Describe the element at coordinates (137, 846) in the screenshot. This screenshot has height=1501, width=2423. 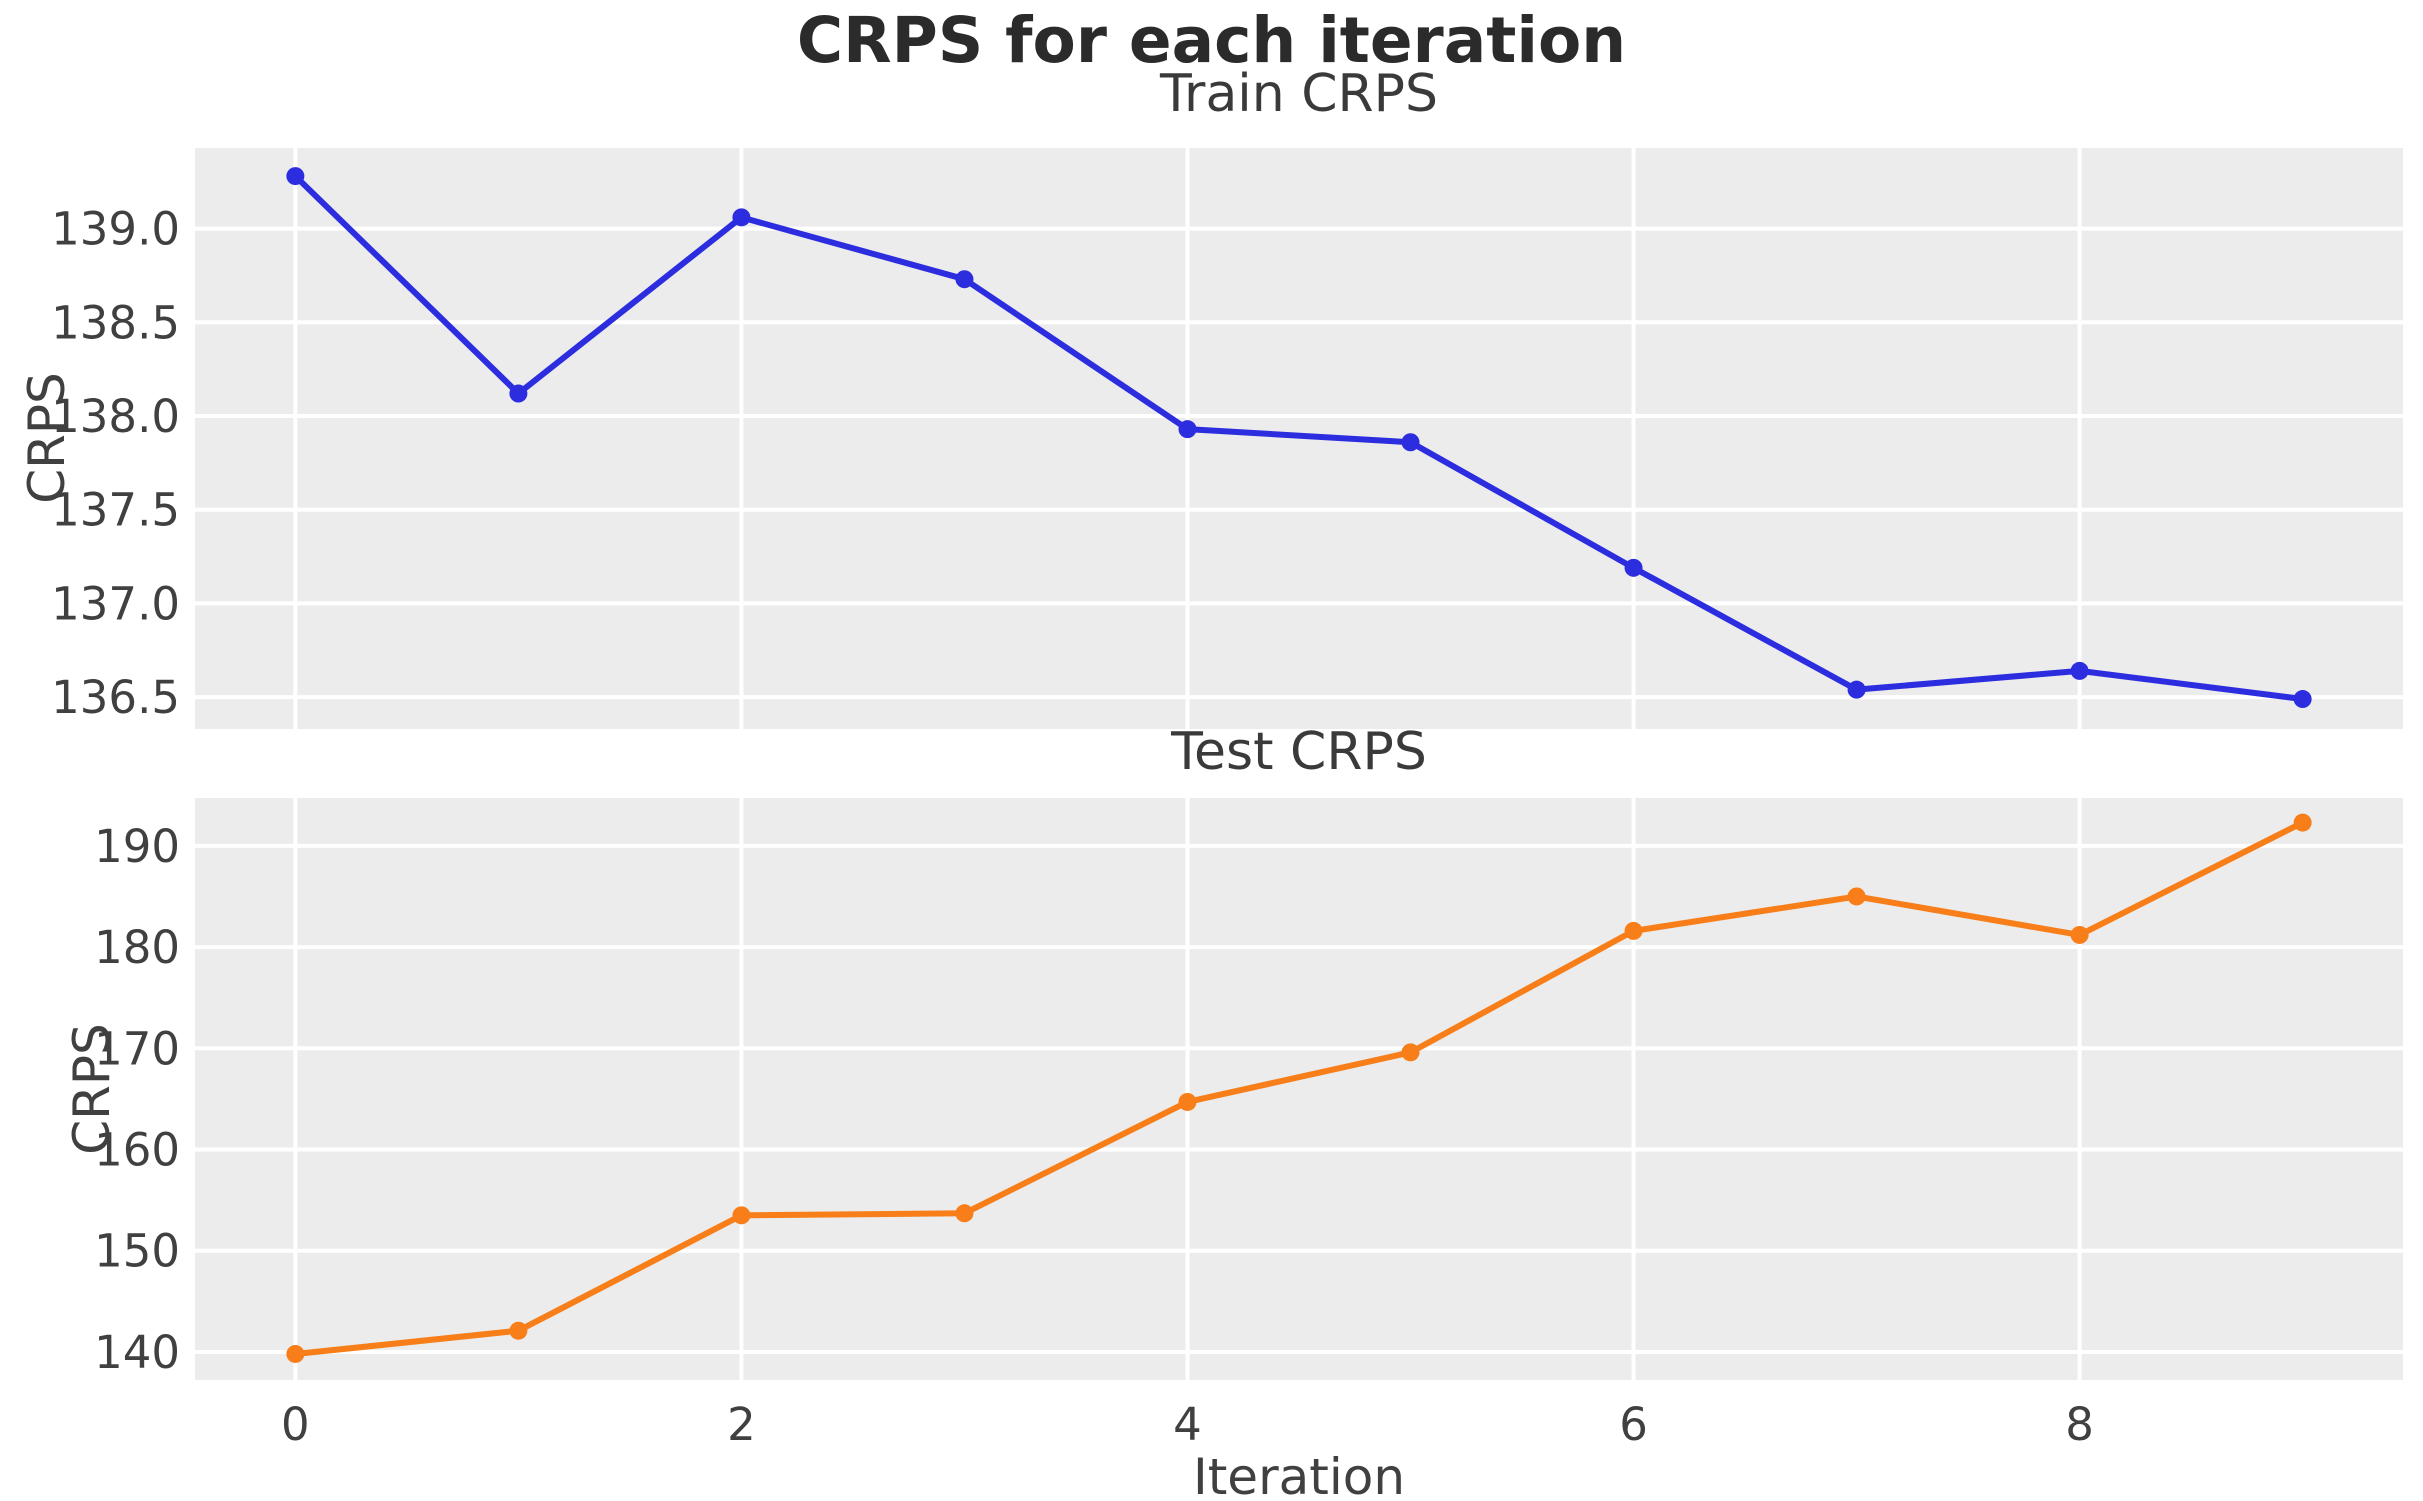
I see `test-y-tick-label: 190` at that location.